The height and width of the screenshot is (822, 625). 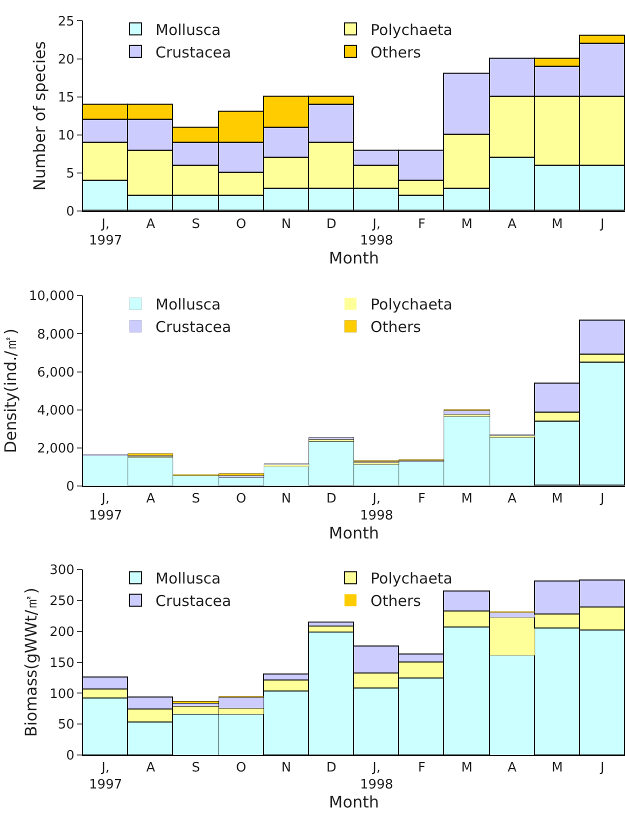 I want to click on y-tick-label: 50, so click(x=66, y=725).